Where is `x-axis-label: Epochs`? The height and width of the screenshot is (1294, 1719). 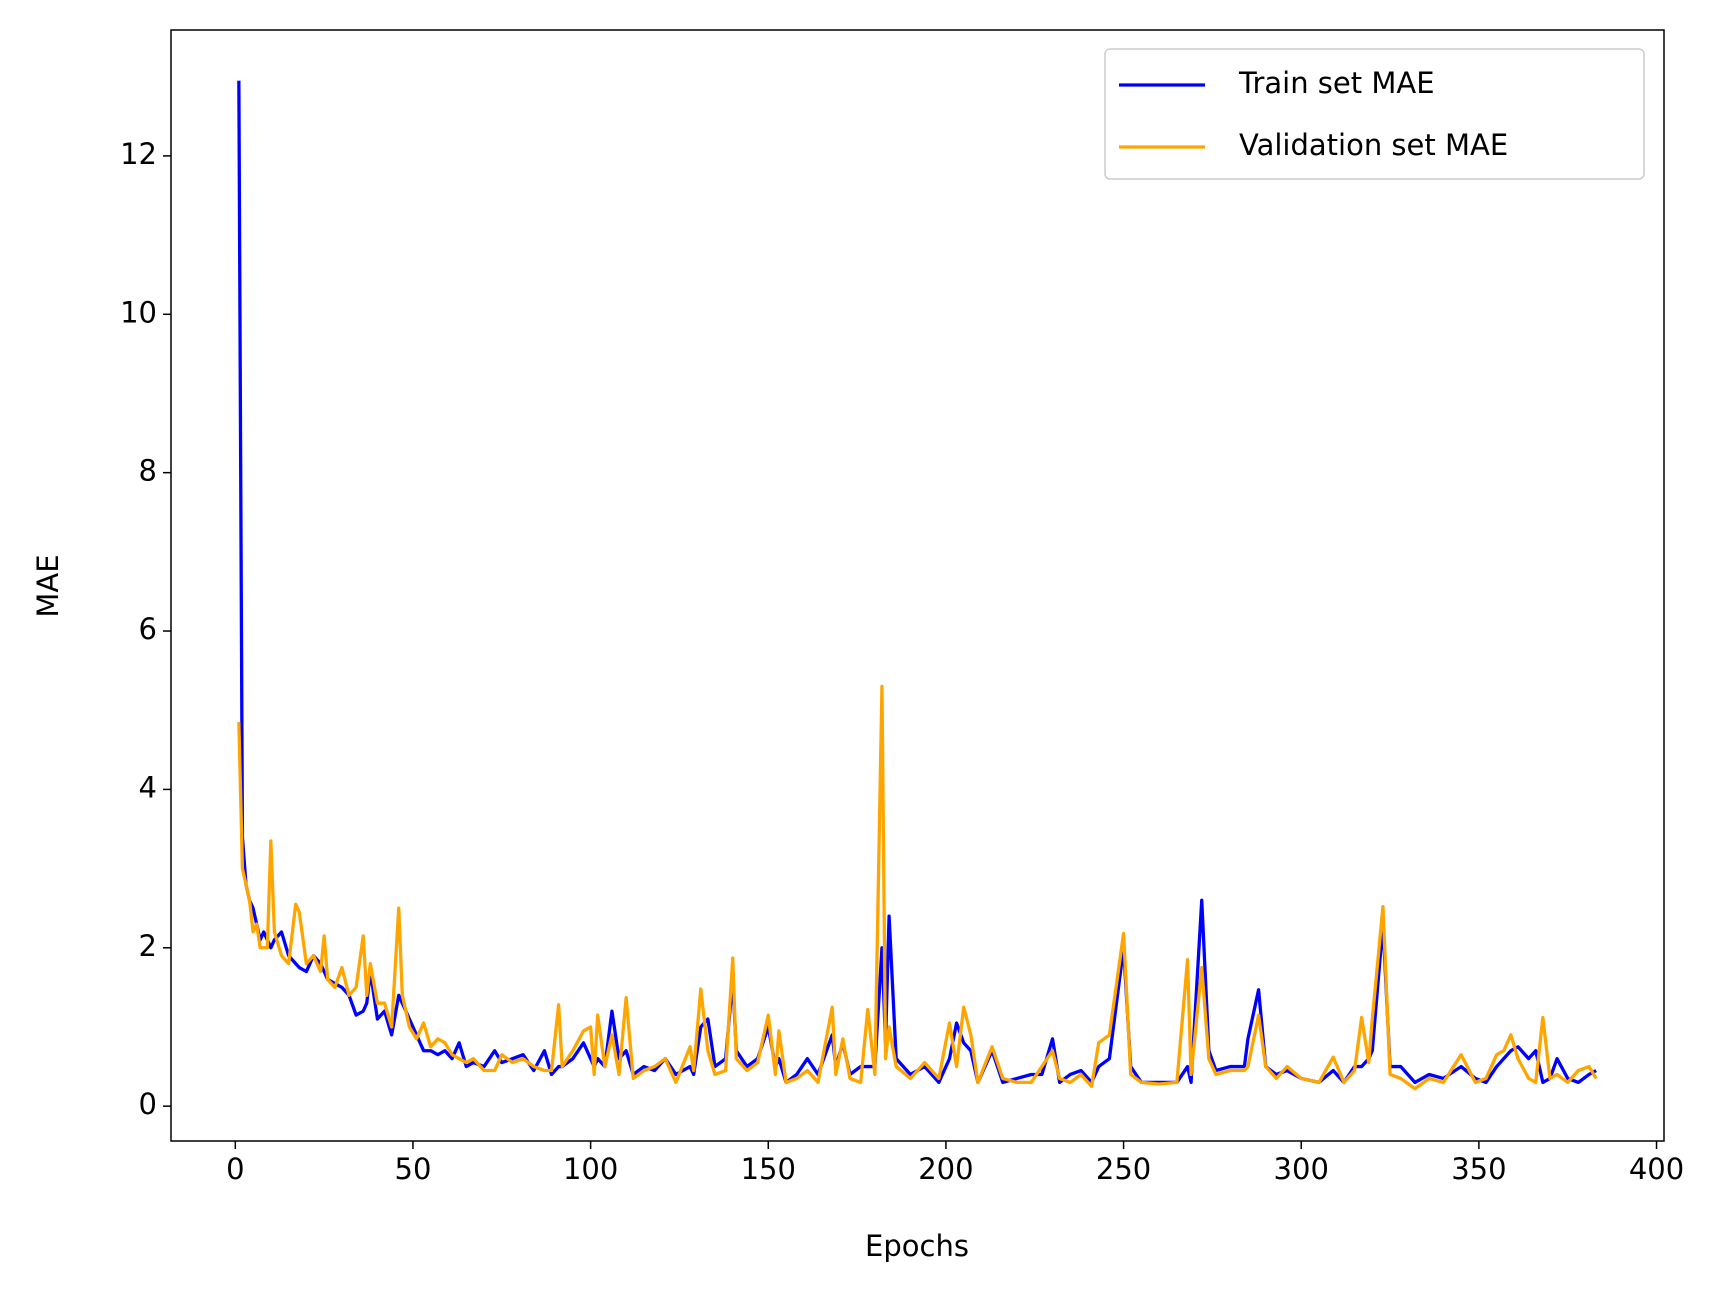 x-axis-label: Epochs is located at coordinates (917, 1246).